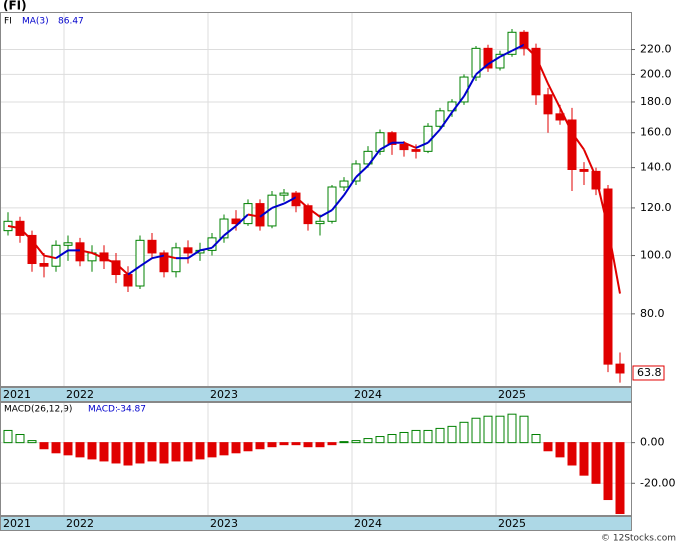 This screenshot has height=546, width=680. What do you see at coordinates (656, 167) in the screenshot?
I see `y-tick-label: 140.0` at bounding box center [656, 167].